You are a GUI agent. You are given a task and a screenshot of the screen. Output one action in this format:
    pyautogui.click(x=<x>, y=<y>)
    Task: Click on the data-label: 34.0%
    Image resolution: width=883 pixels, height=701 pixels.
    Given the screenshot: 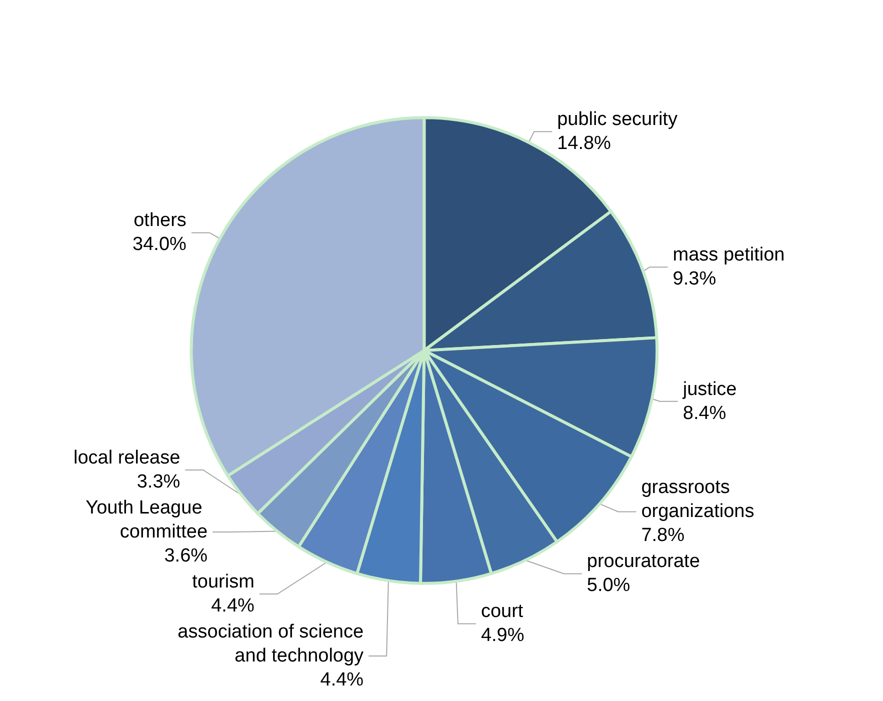 What is the action you would take?
    pyautogui.click(x=159, y=245)
    